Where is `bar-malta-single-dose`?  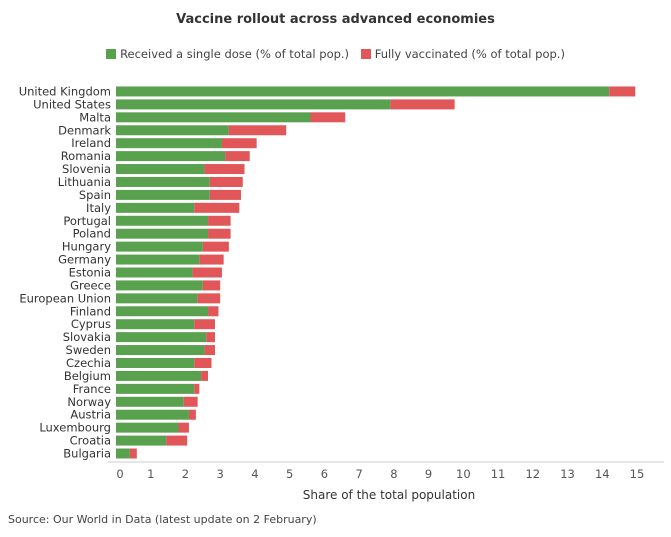
bar-malta-single-dose is located at coordinates (213, 117).